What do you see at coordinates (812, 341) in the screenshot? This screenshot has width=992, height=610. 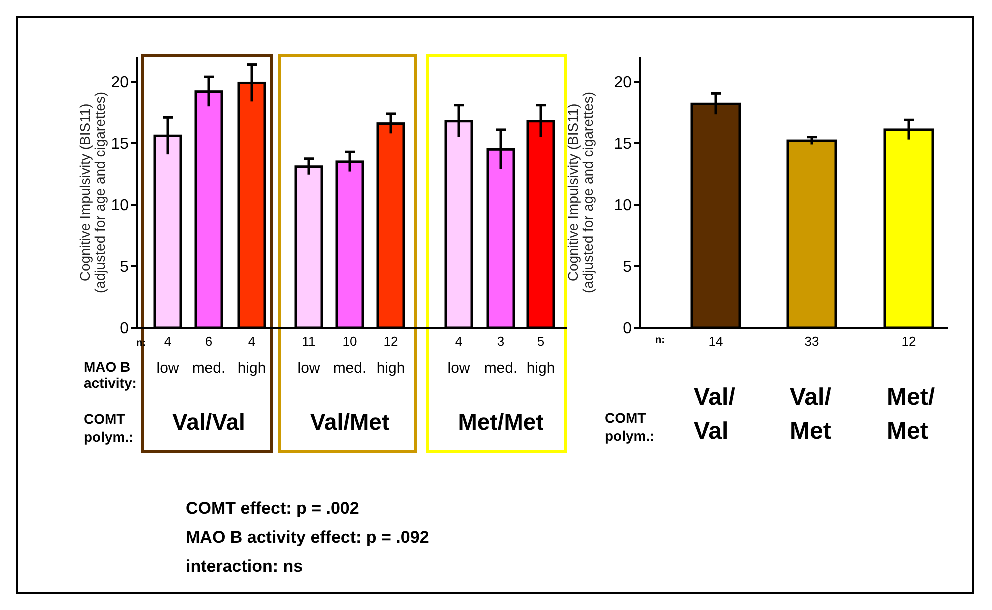 I see `text: 33` at bounding box center [812, 341].